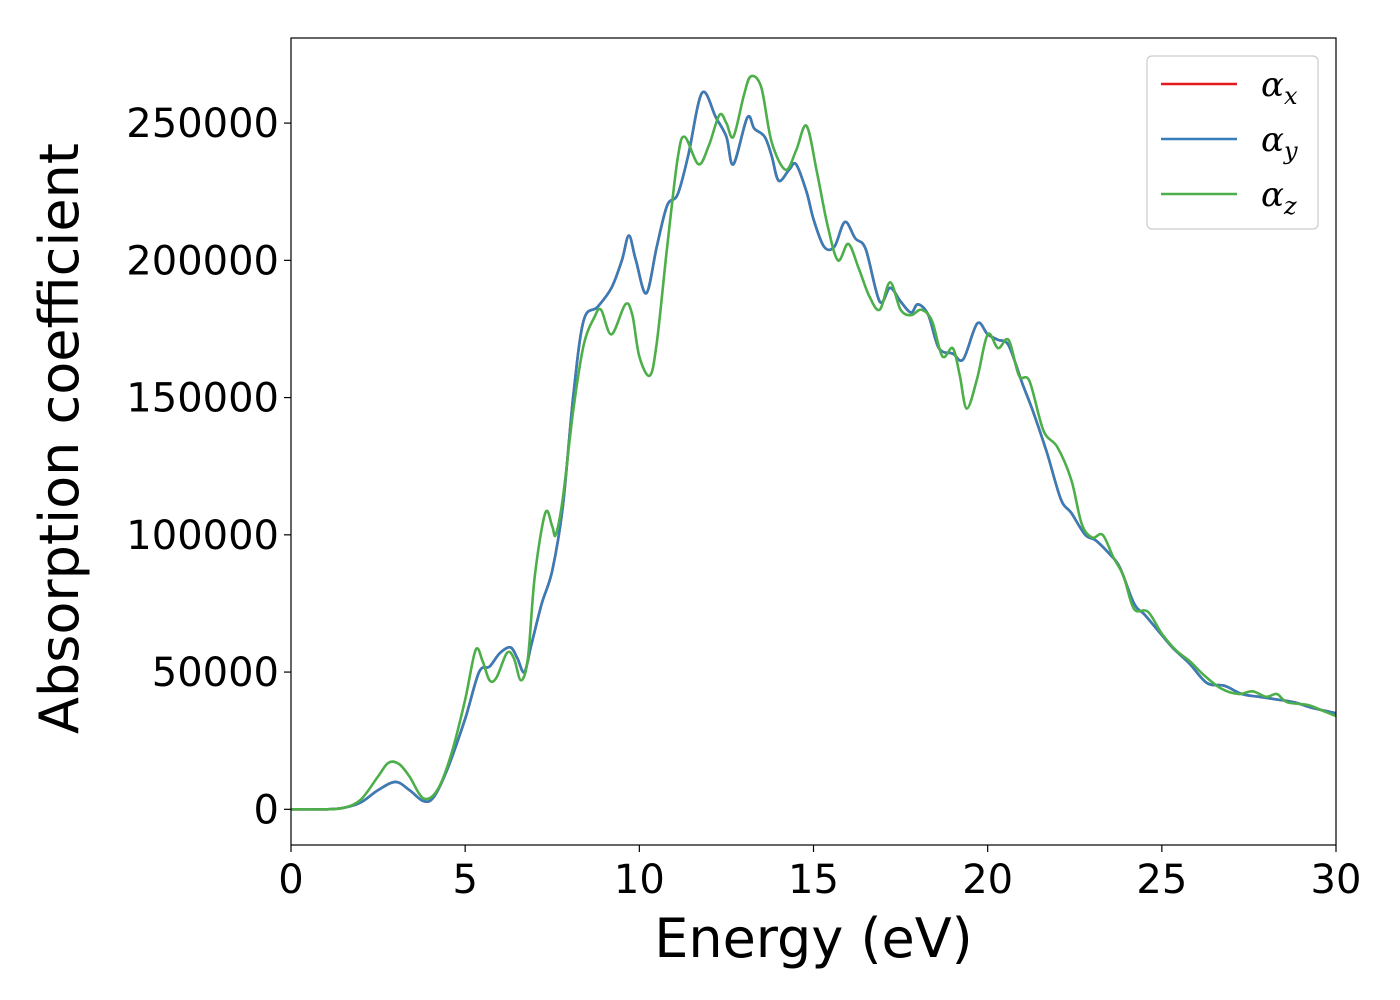 This screenshot has height=1000, width=1400. I want to click on y-tick-label: 100000, so click(202, 536).